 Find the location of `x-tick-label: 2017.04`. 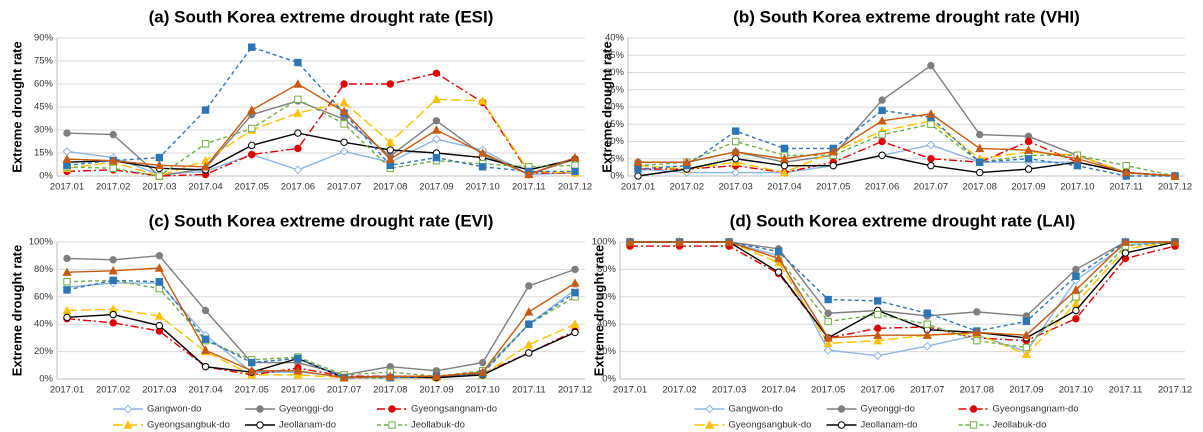

x-tick-label: 2017.04 is located at coordinates (205, 390).